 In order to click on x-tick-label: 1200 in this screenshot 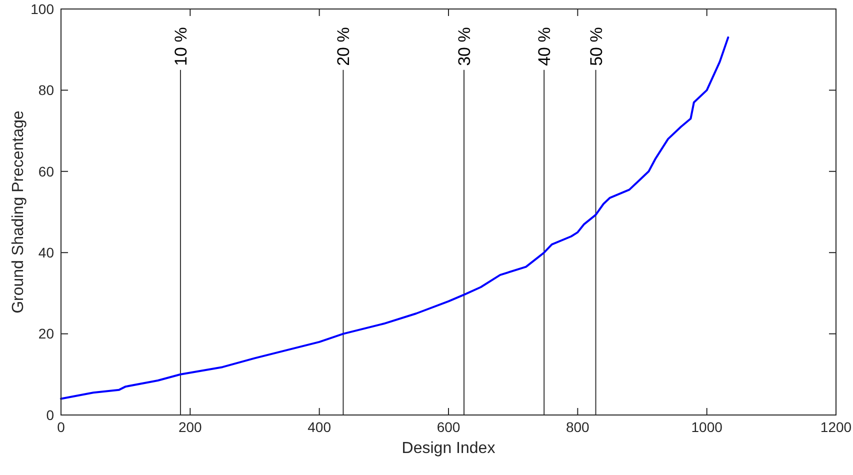, I will do `click(836, 427)`.